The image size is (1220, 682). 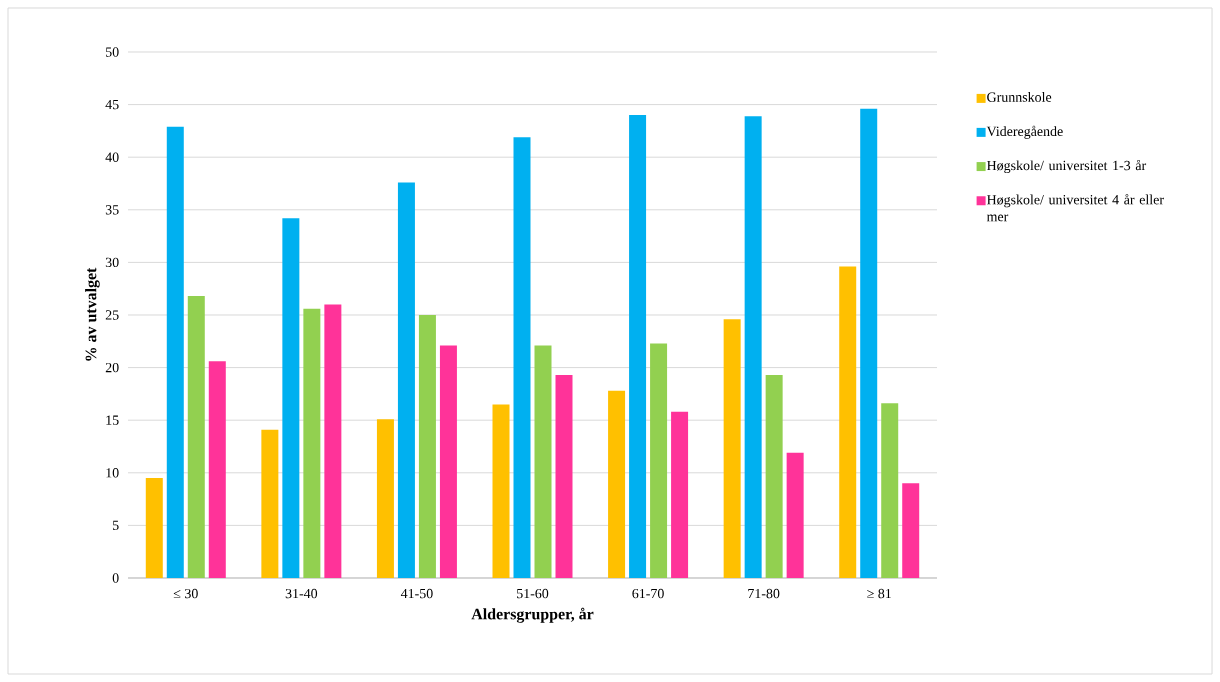 I want to click on x-axis-title: Aldersgrupper, år, so click(x=532, y=615).